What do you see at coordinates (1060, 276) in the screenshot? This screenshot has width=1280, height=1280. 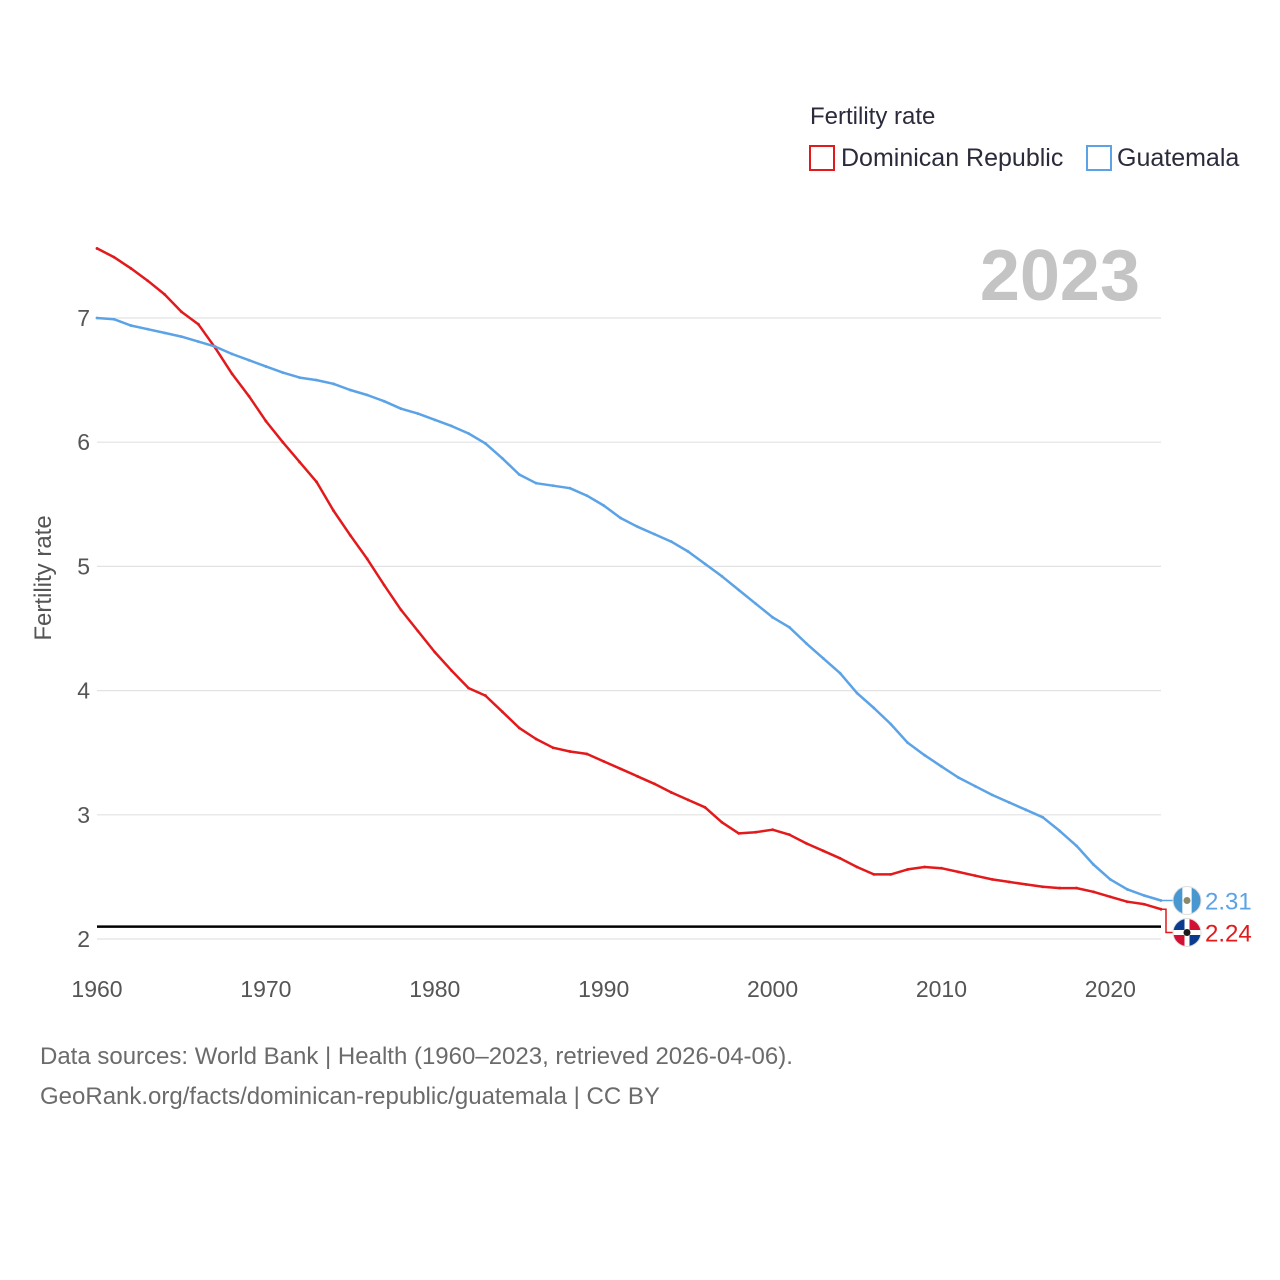 I see `year-watermark: 2023` at bounding box center [1060, 276].